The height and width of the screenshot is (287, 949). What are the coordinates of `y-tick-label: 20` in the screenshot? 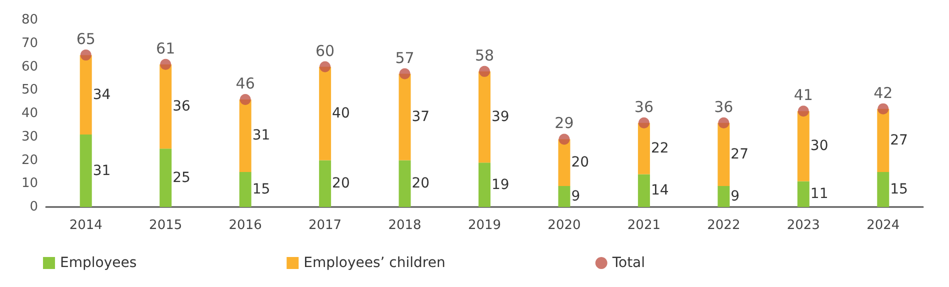 It's located at (29, 160).